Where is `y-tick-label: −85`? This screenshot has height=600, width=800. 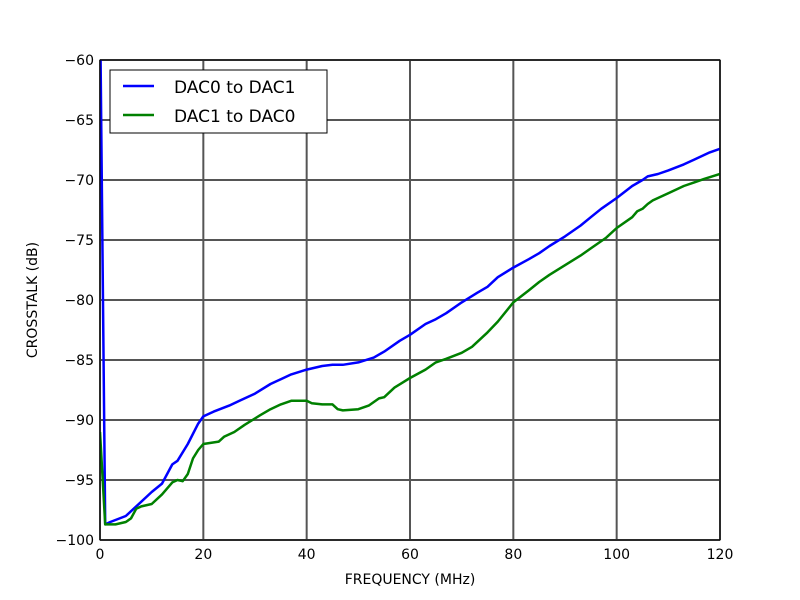
y-tick-label: −85 is located at coordinates (79, 361).